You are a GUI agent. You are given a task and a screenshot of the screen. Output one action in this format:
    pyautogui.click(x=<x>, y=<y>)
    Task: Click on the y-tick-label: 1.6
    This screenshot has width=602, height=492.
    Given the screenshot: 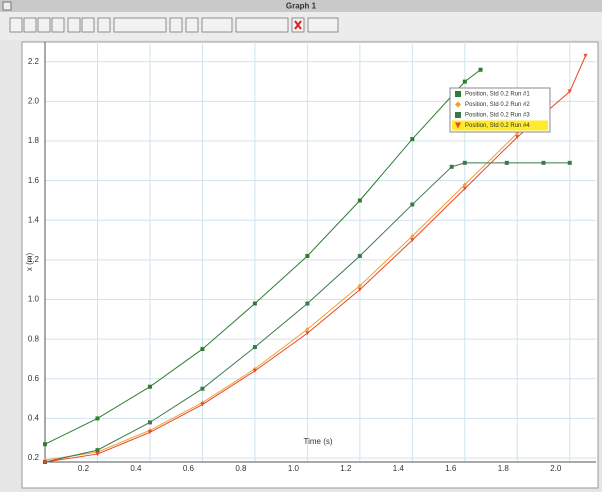 What is the action you would take?
    pyautogui.click(x=34, y=180)
    